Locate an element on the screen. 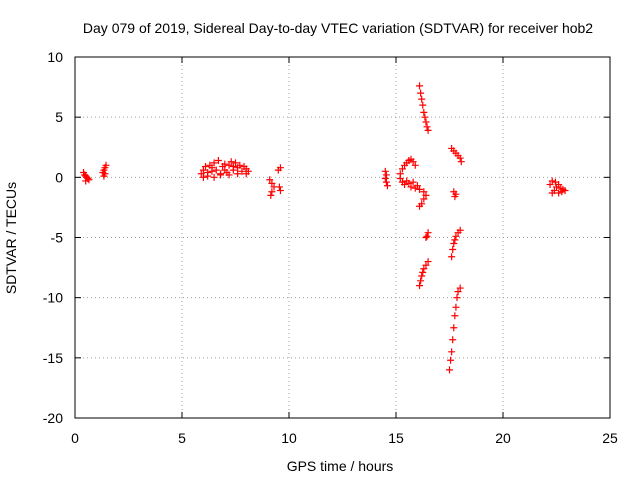 The width and height of the screenshot is (640, 480). x-tick-label: 20 is located at coordinates (503, 438).